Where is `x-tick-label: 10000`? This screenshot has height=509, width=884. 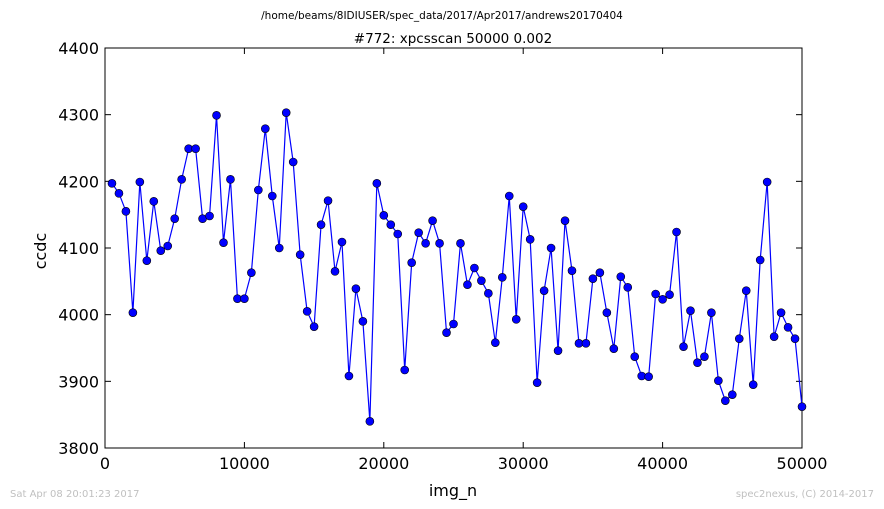 x-tick-label: 10000 is located at coordinates (244, 463).